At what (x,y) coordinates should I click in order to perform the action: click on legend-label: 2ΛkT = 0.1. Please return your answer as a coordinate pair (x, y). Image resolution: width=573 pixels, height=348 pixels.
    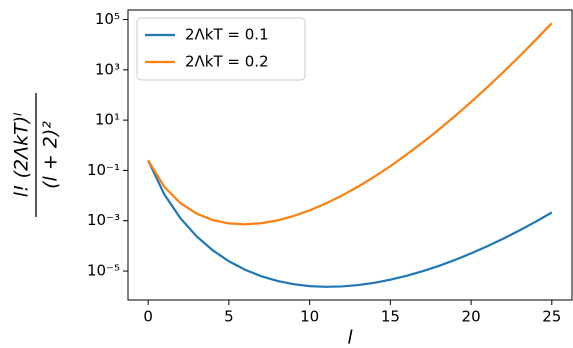
    Looking at the image, I should click on (227, 35).